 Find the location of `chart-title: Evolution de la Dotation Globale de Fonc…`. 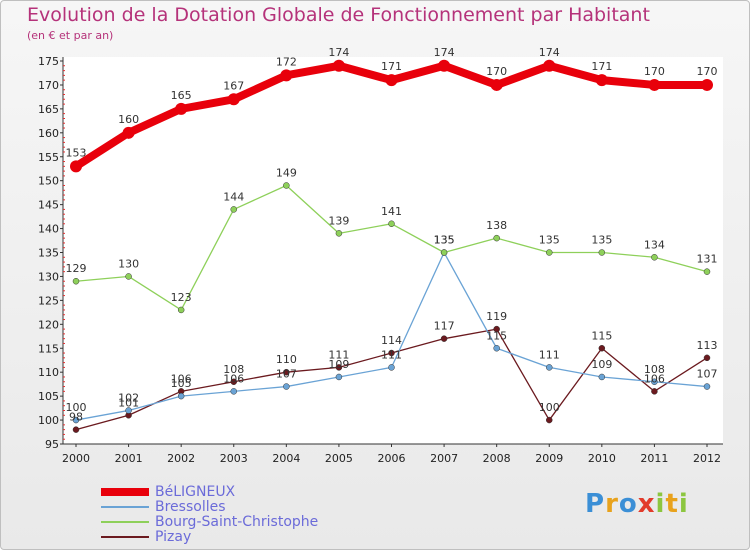

chart-title: Evolution de la Dotation Globale de Fonc… is located at coordinates (338, 15).